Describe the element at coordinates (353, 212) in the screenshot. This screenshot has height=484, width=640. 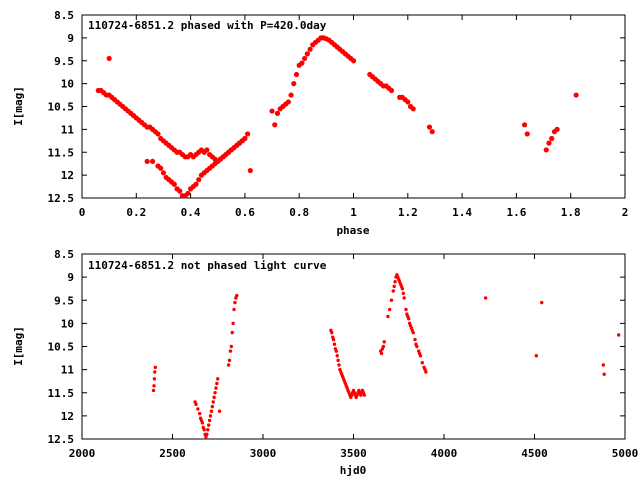
I see `phased-x-tick-label: 1` at that location.